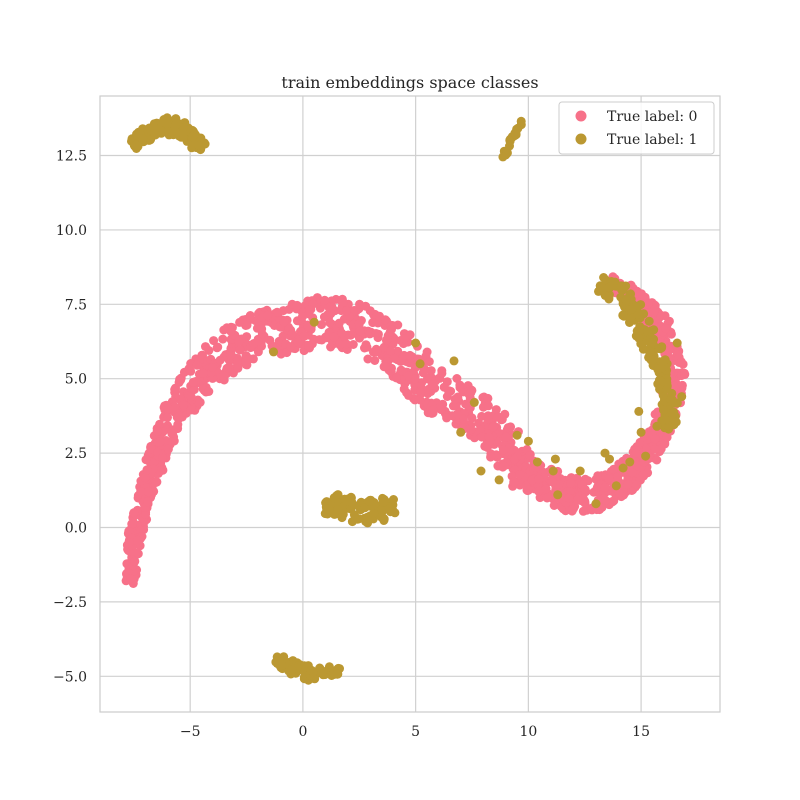  What do you see at coordinates (415, 732) in the screenshot?
I see `x-tick-label: 5` at bounding box center [415, 732].